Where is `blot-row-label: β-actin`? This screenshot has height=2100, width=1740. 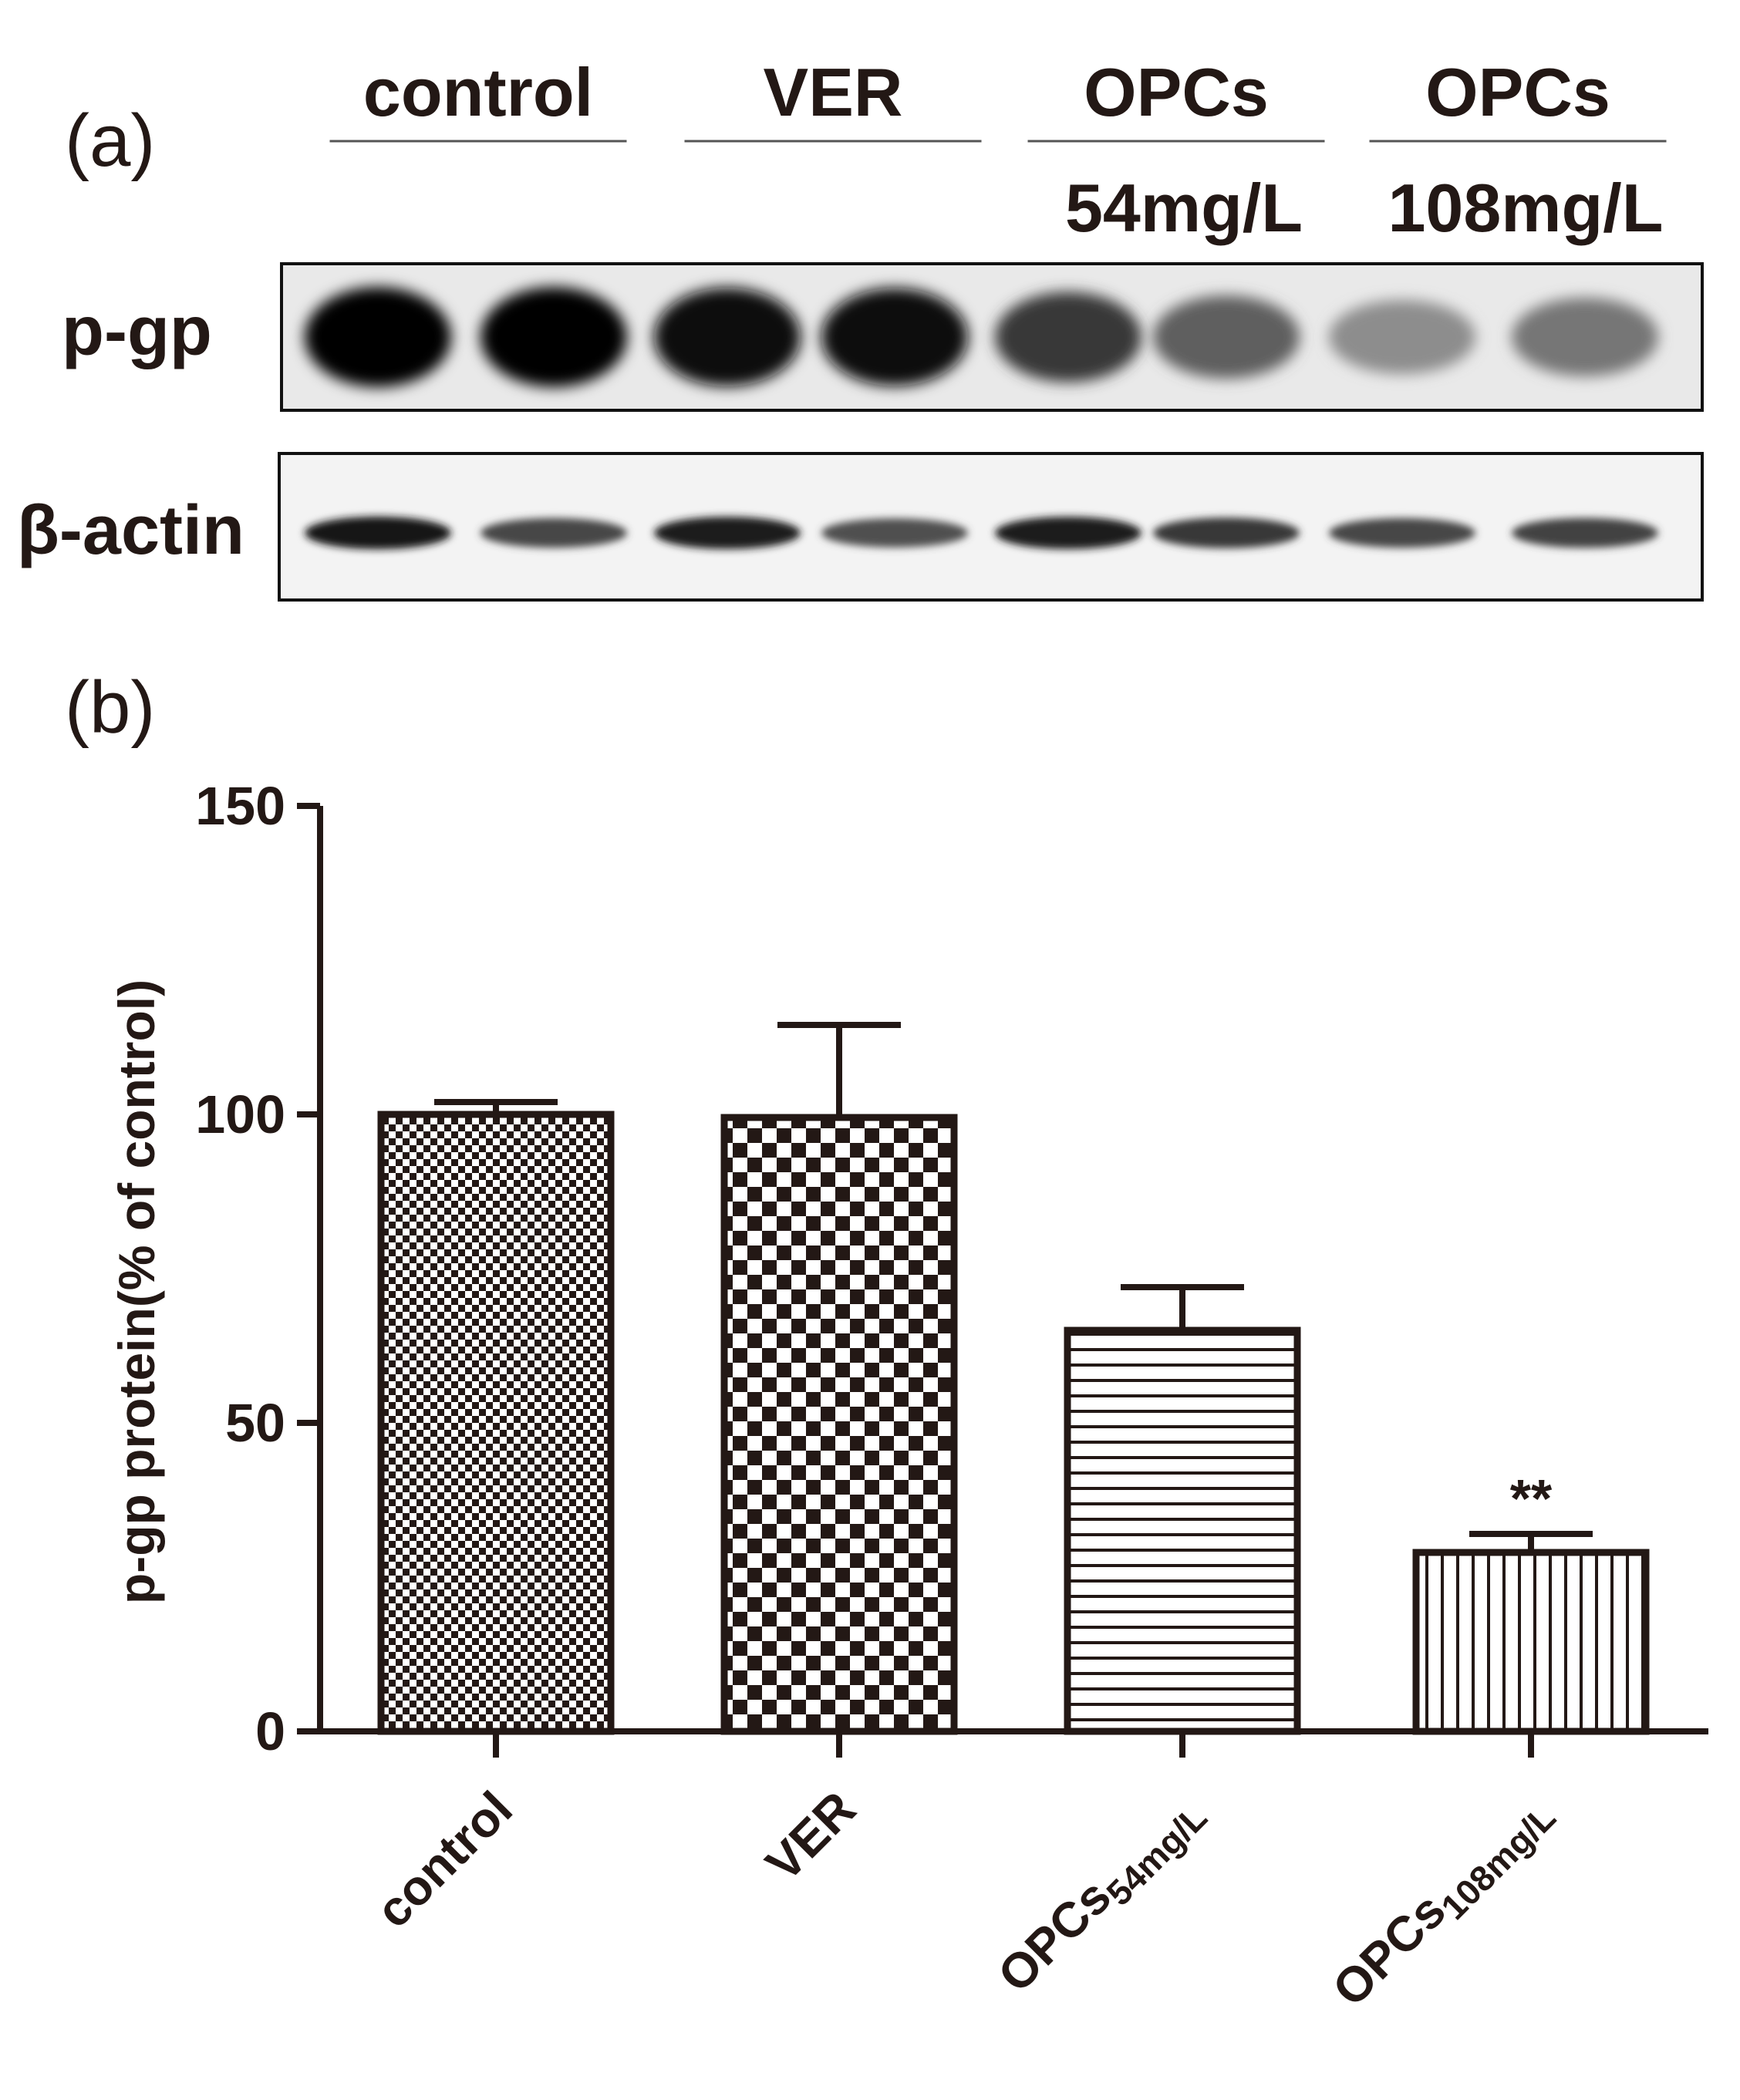 blot-row-label: β-actin is located at coordinates (130, 530).